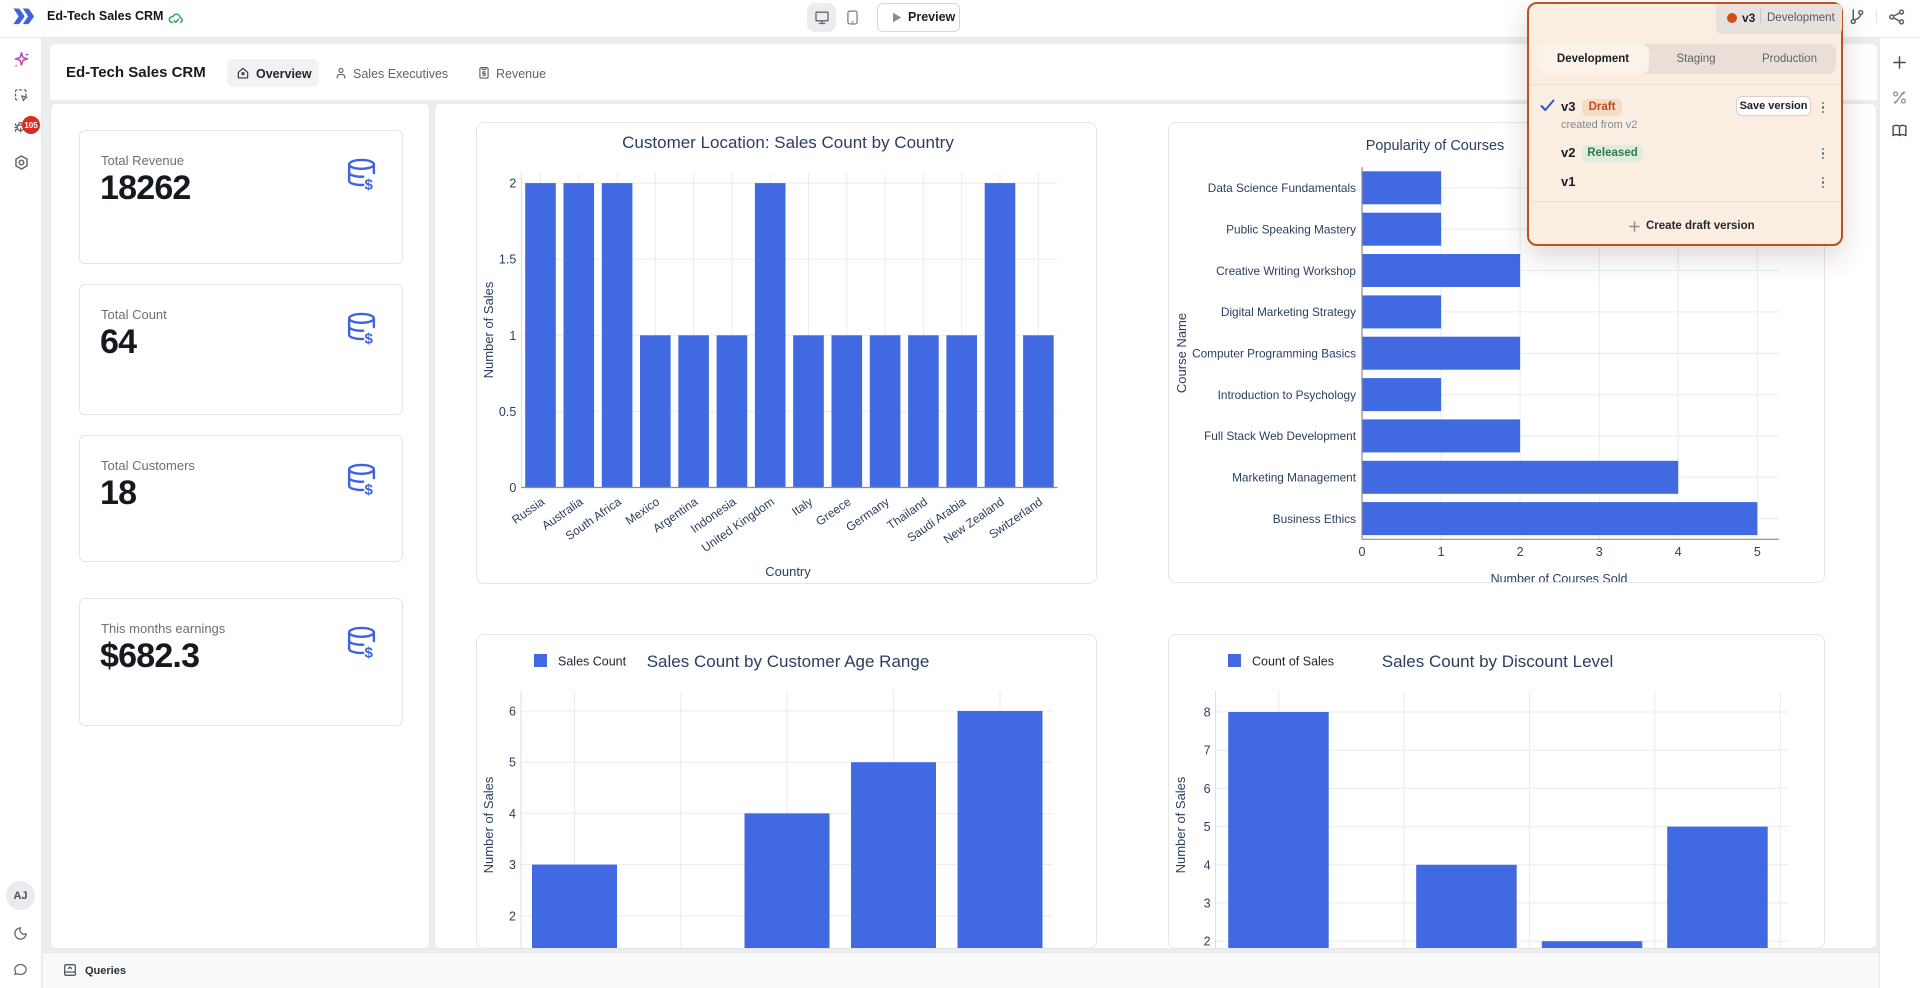 The height and width of the screenshot is (988, 1920). I want to click on svg-text: Country, so click(788, 571).